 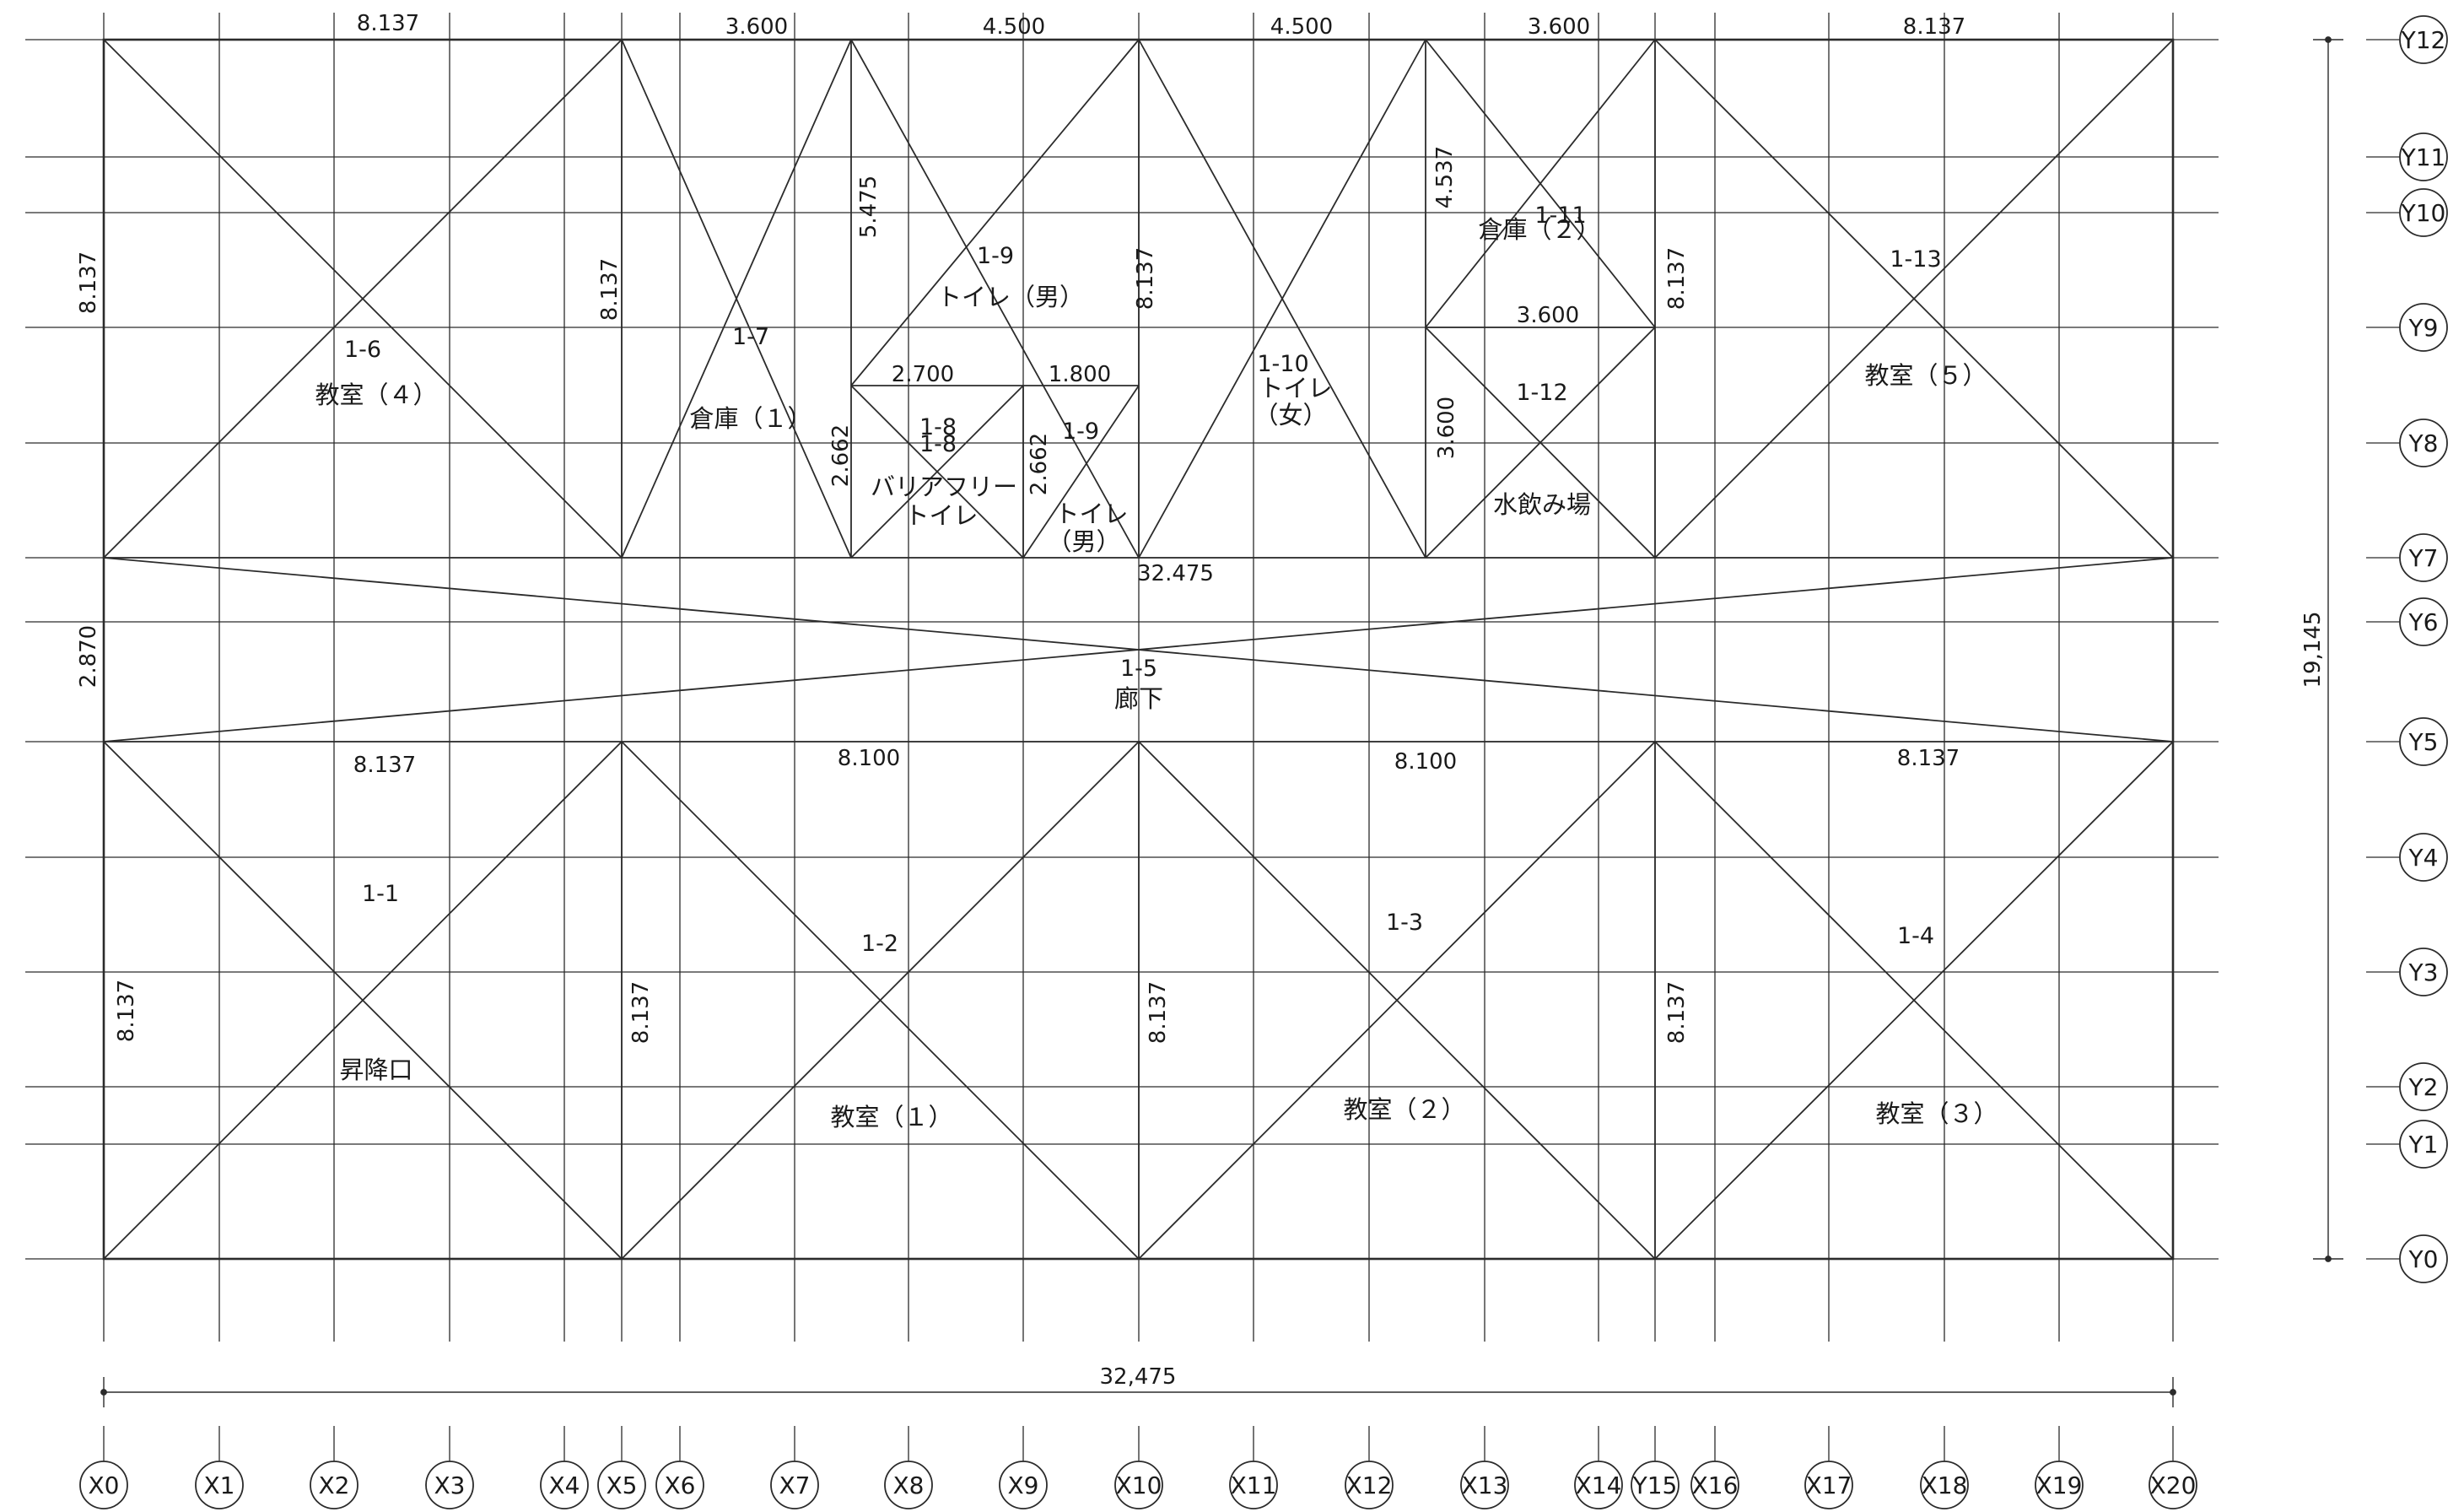 I want to click on grid-bubble-label: Y6, so click(x=2424, y=622).